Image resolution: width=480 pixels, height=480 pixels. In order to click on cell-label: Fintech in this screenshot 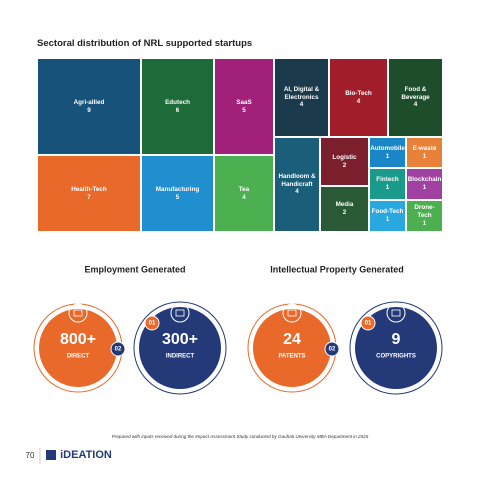, I will do `click(387, 180)`.